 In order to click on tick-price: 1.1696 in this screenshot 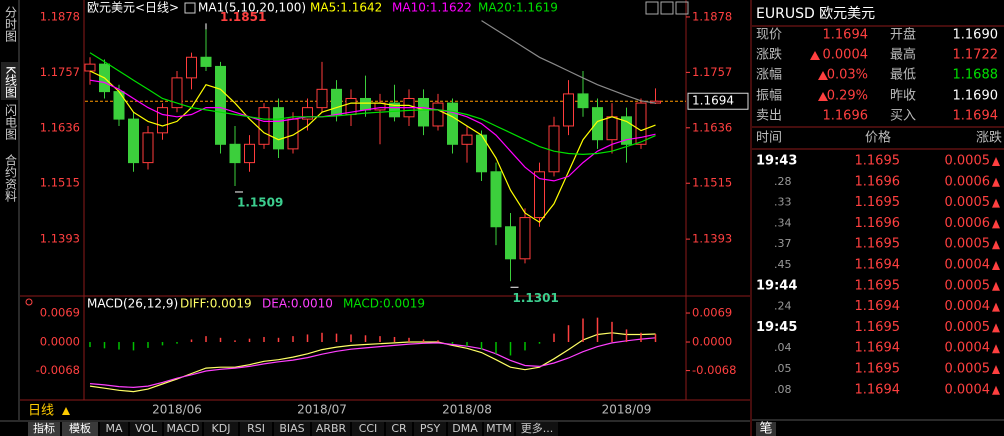, I will do `click(878, 223)`.